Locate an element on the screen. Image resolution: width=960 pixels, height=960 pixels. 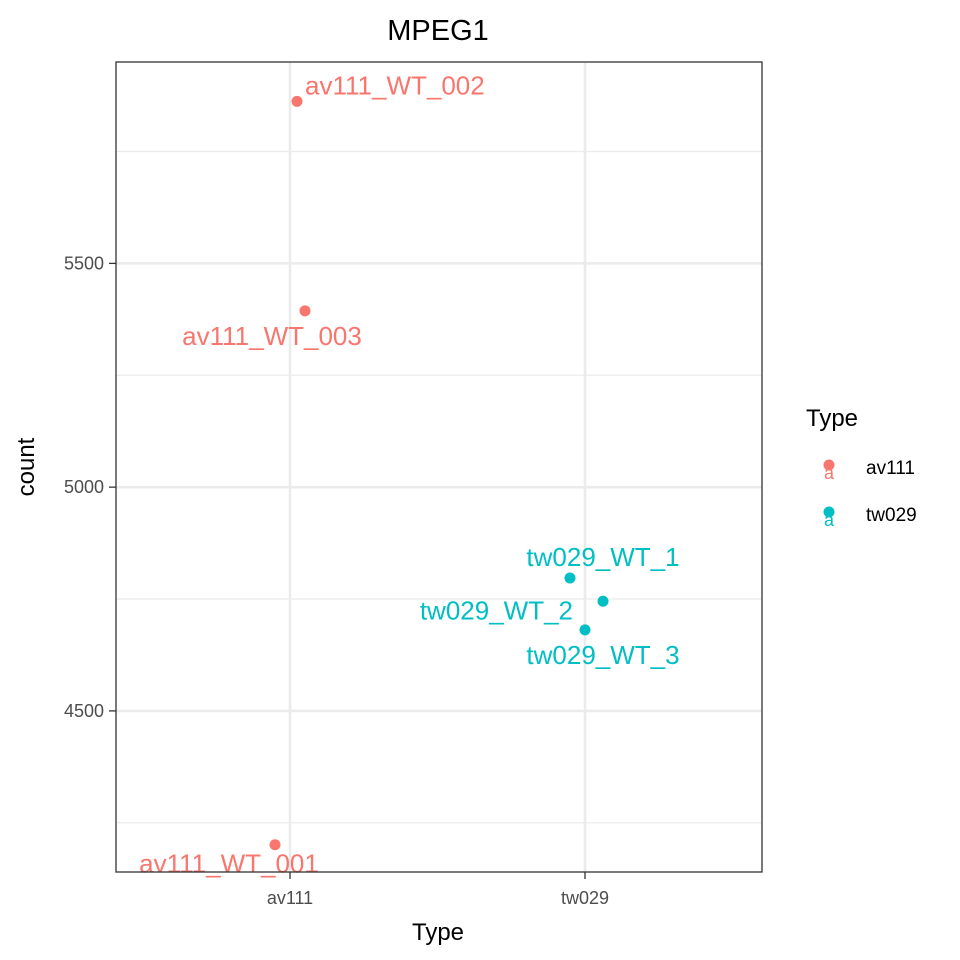
legend-label: tw029 is located at coordinates (891, 515).